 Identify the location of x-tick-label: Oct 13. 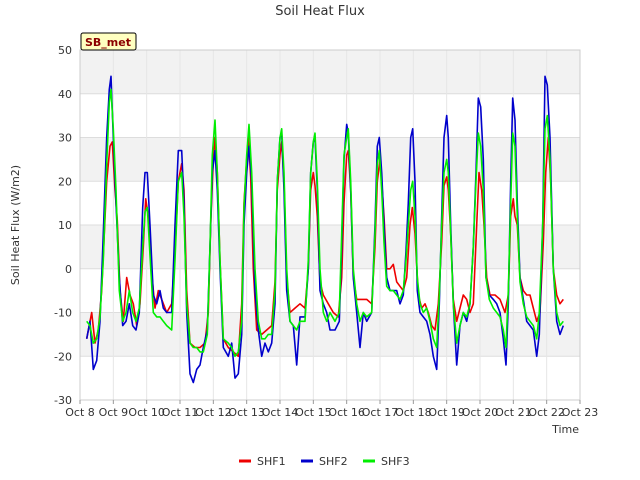
(246, 412).